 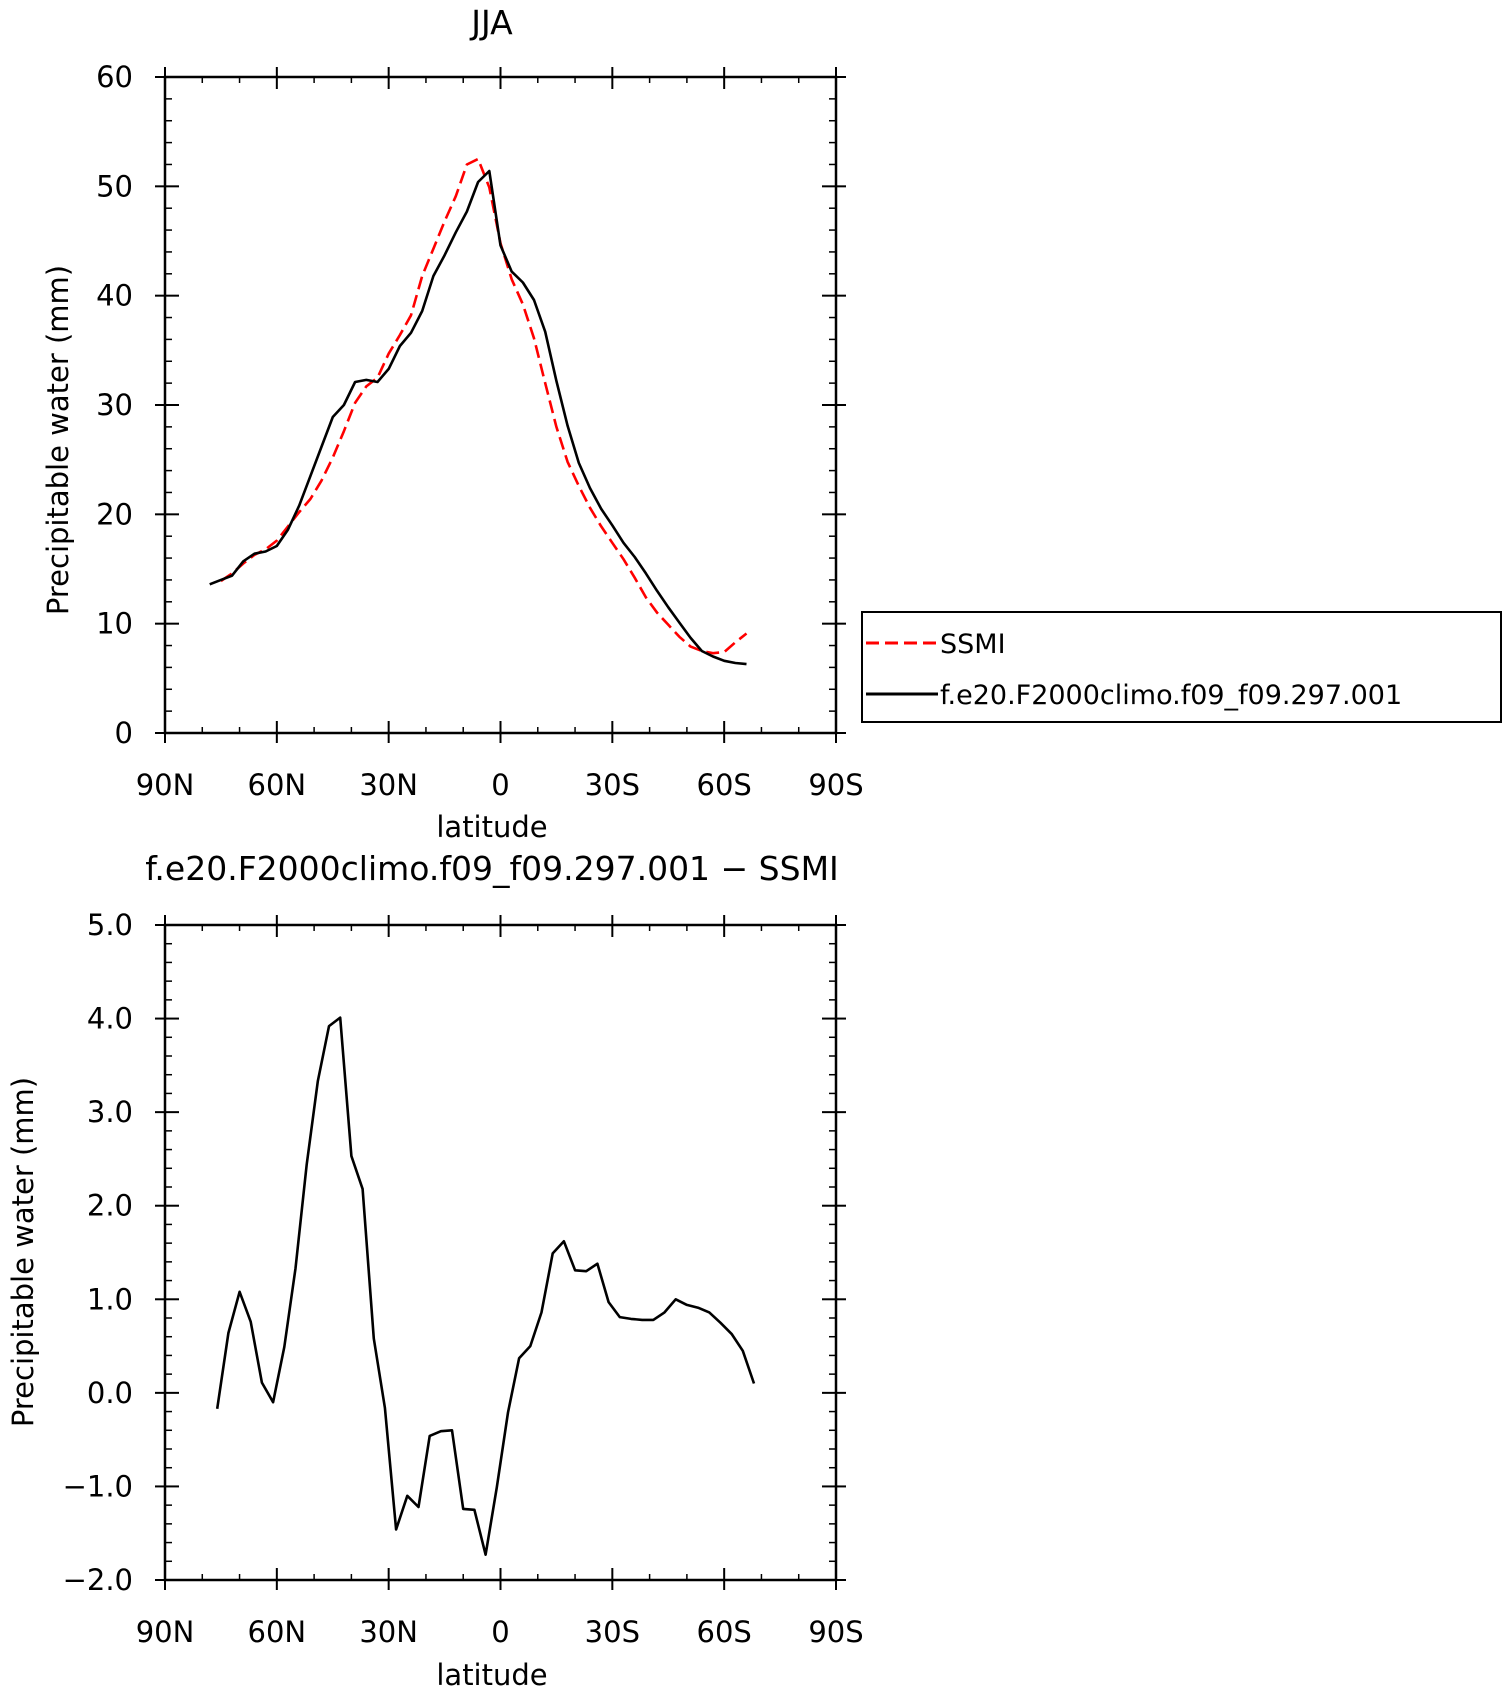 I want to click on y-tick-label: 50, so click(x=114, y=186).